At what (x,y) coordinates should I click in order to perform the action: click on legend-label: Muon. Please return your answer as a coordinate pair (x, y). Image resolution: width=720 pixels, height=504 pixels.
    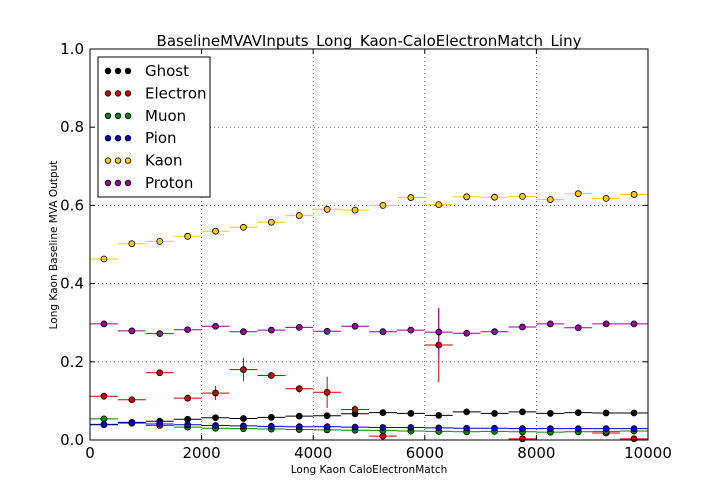
    Looking at the image, I should click on (165, 116).